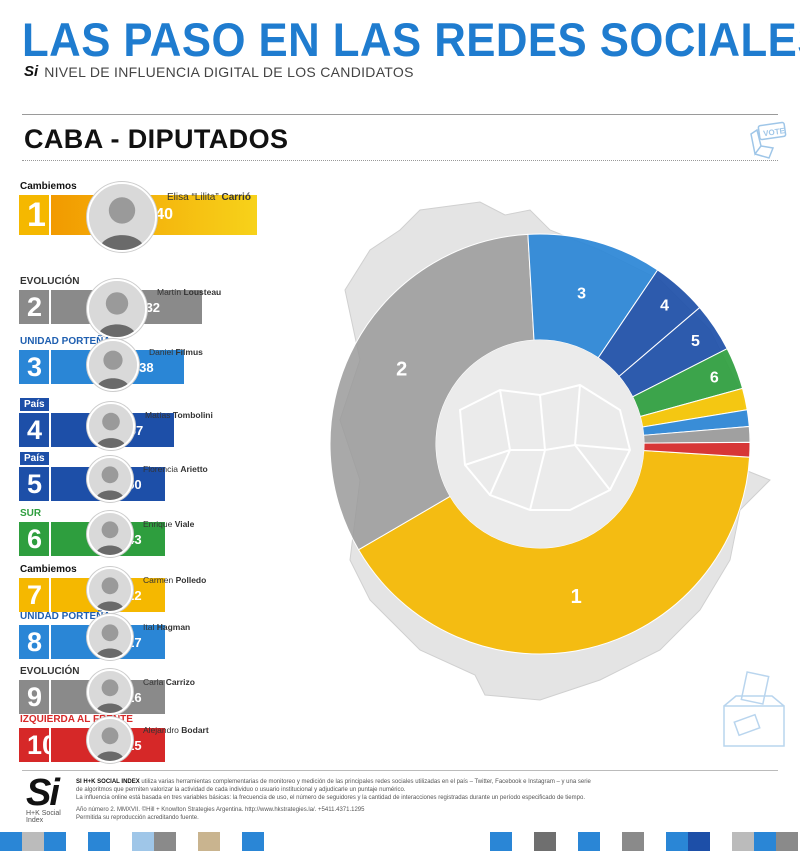 Image resolution: width=800 pixels, height=851 pixels. Describe the element at coordinates (43, 793) in the screenshot. I see `footer-logo-mark: Si` at that location.